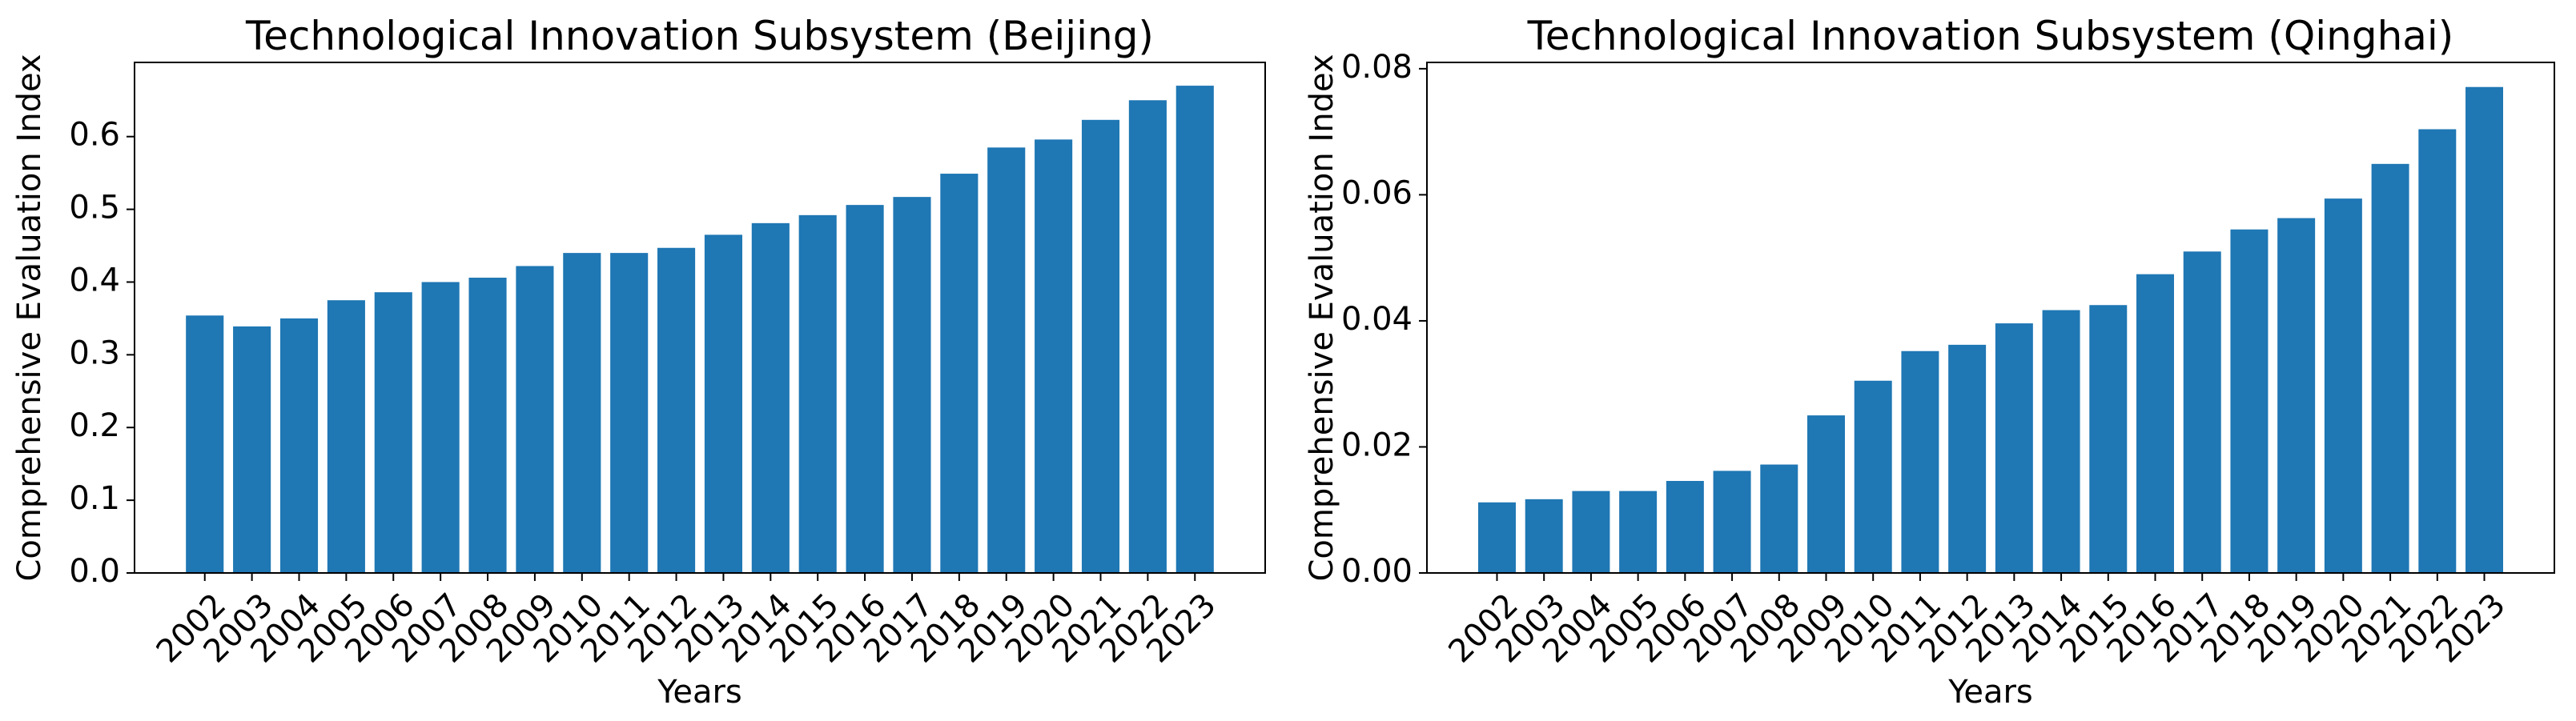 This screenshot has height=721, width=2576. I want to click on y-tick-label: 0.0, so click(94, 571).